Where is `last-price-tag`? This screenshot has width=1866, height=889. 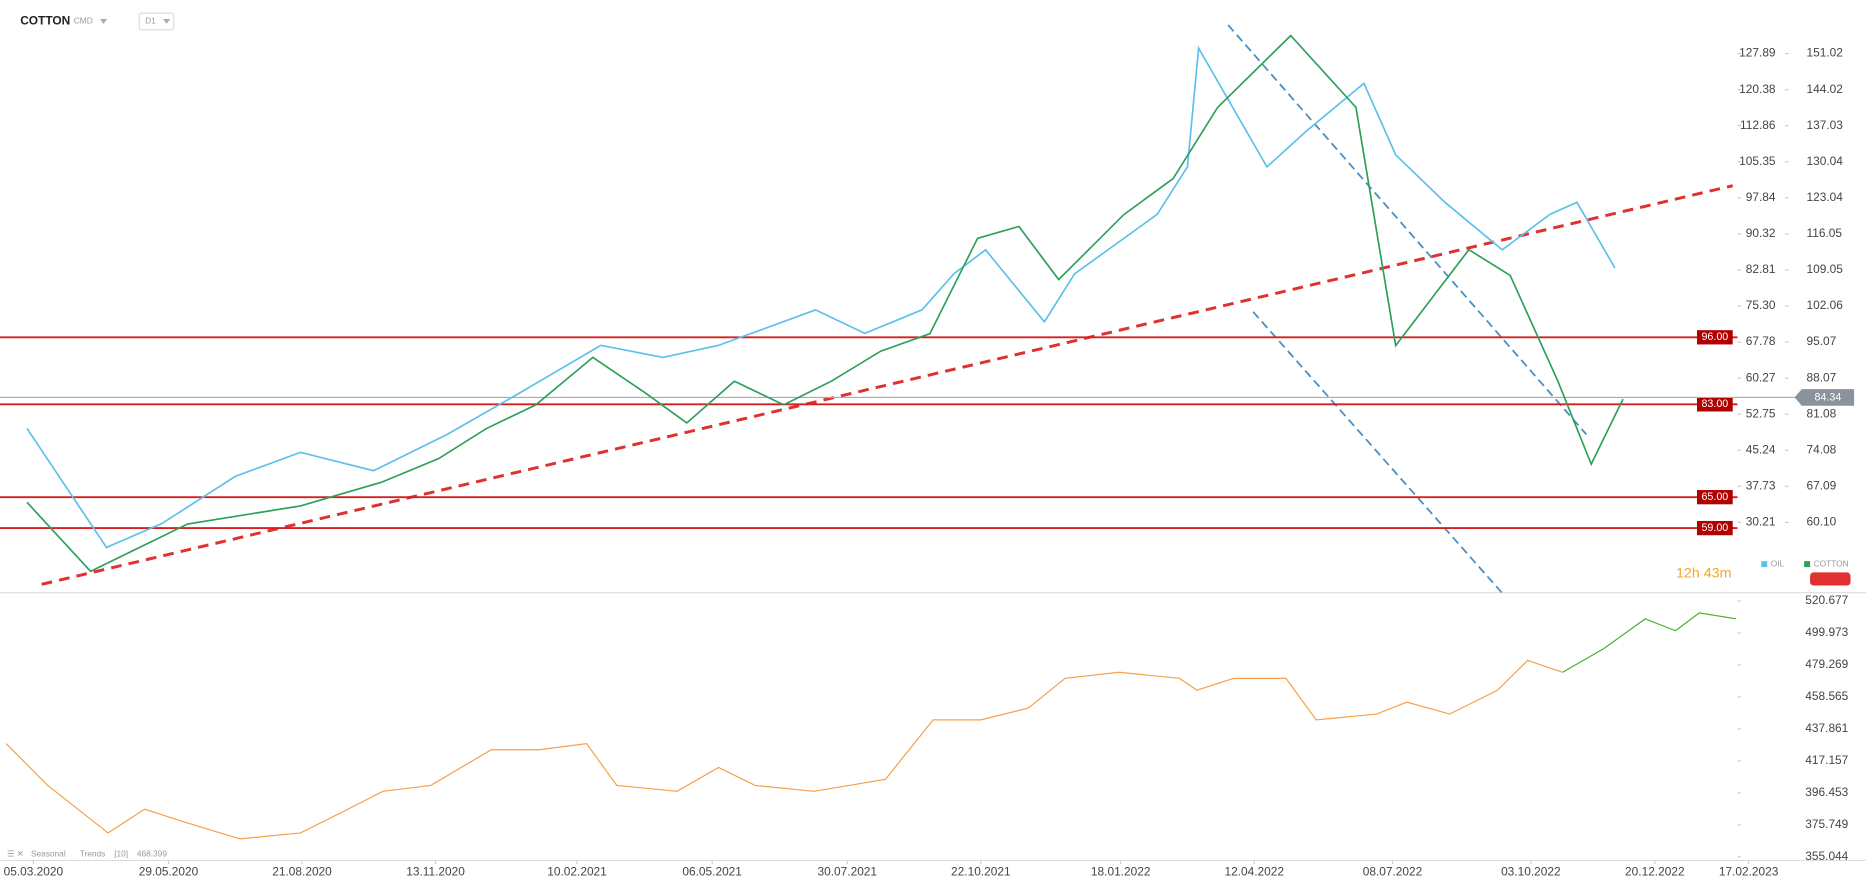 last-price-tag is located at coordinates (1824, 397).